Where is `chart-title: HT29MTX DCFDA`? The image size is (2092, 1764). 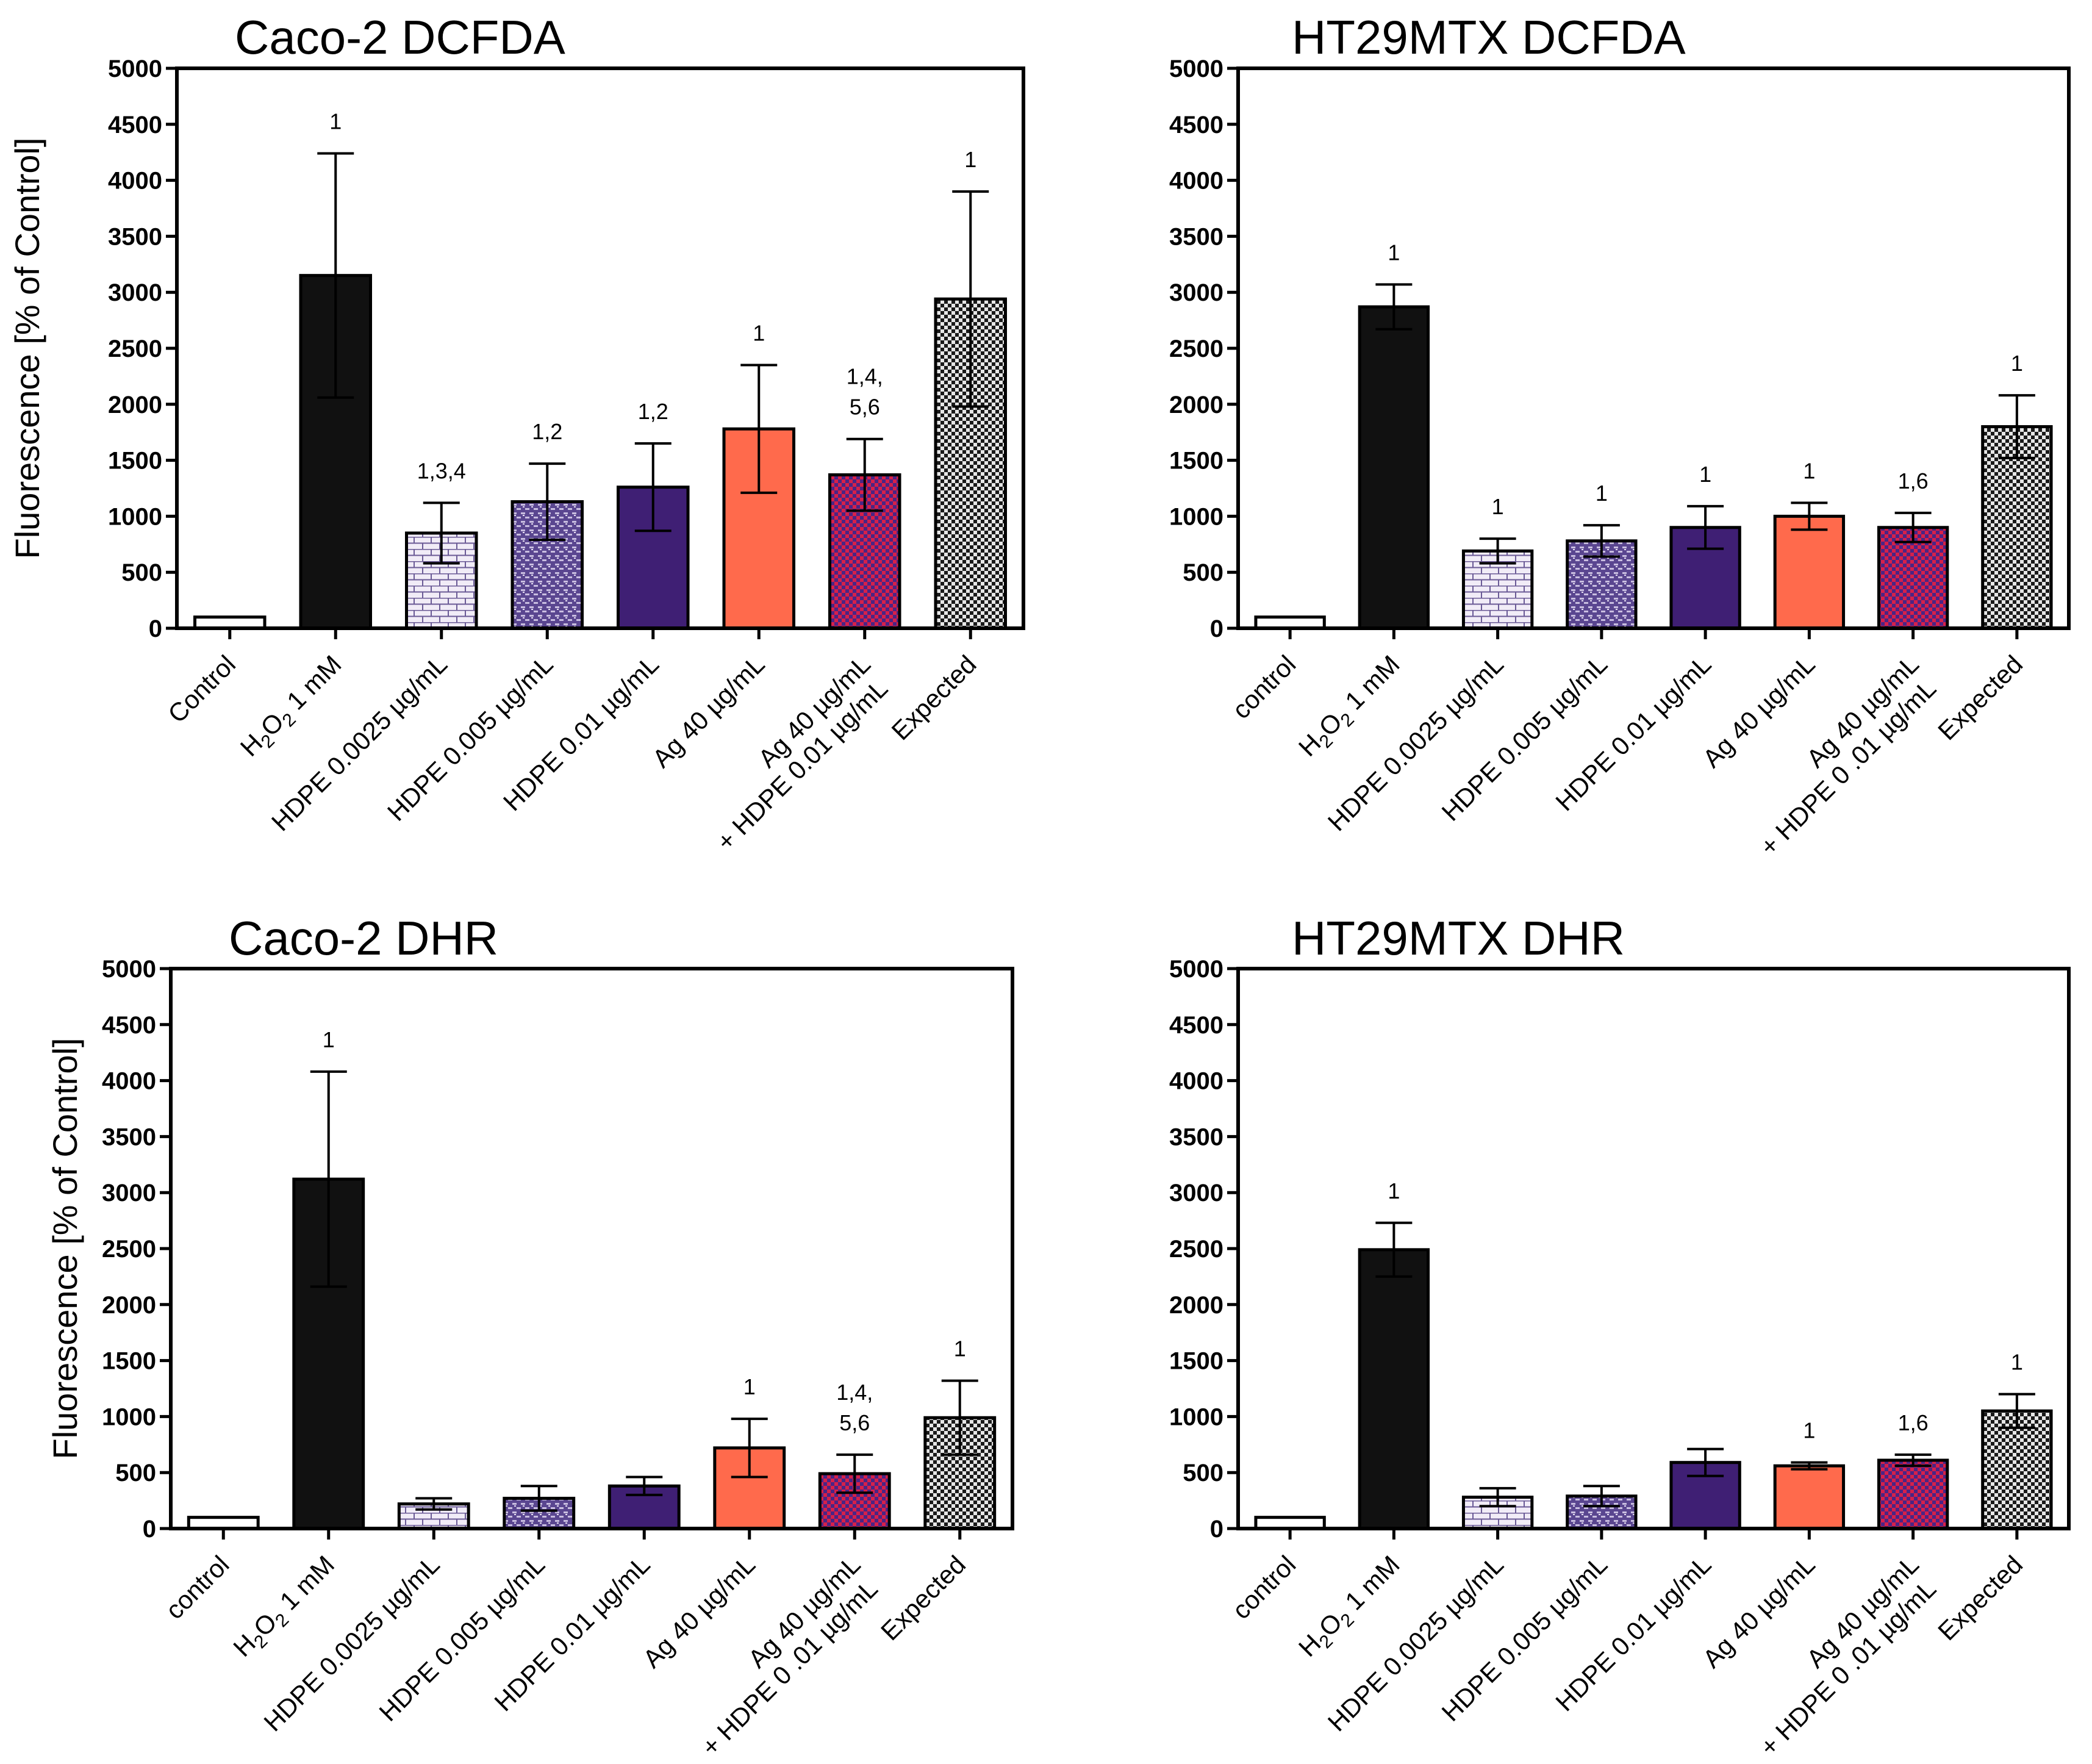
chart-title: HT29MTX DCFDA is located at coordinates (1489, 37).